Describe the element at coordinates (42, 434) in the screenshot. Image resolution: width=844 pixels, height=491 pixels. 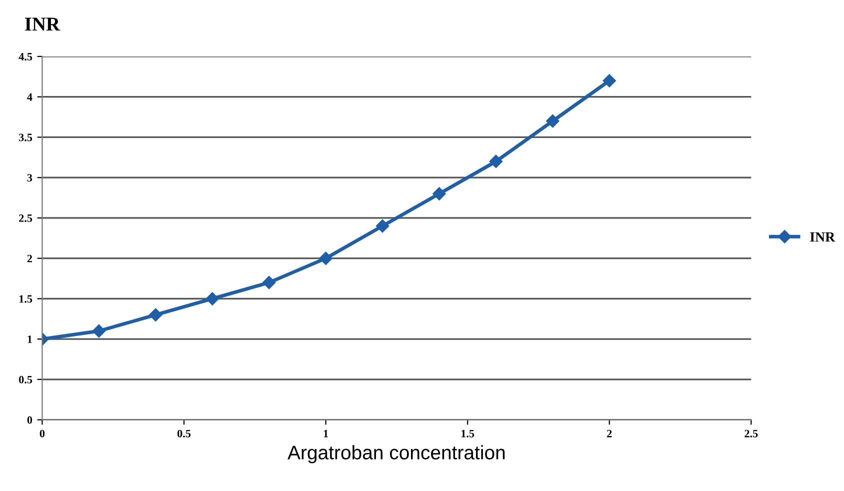
I see `x-tick-label: 0` at that location.